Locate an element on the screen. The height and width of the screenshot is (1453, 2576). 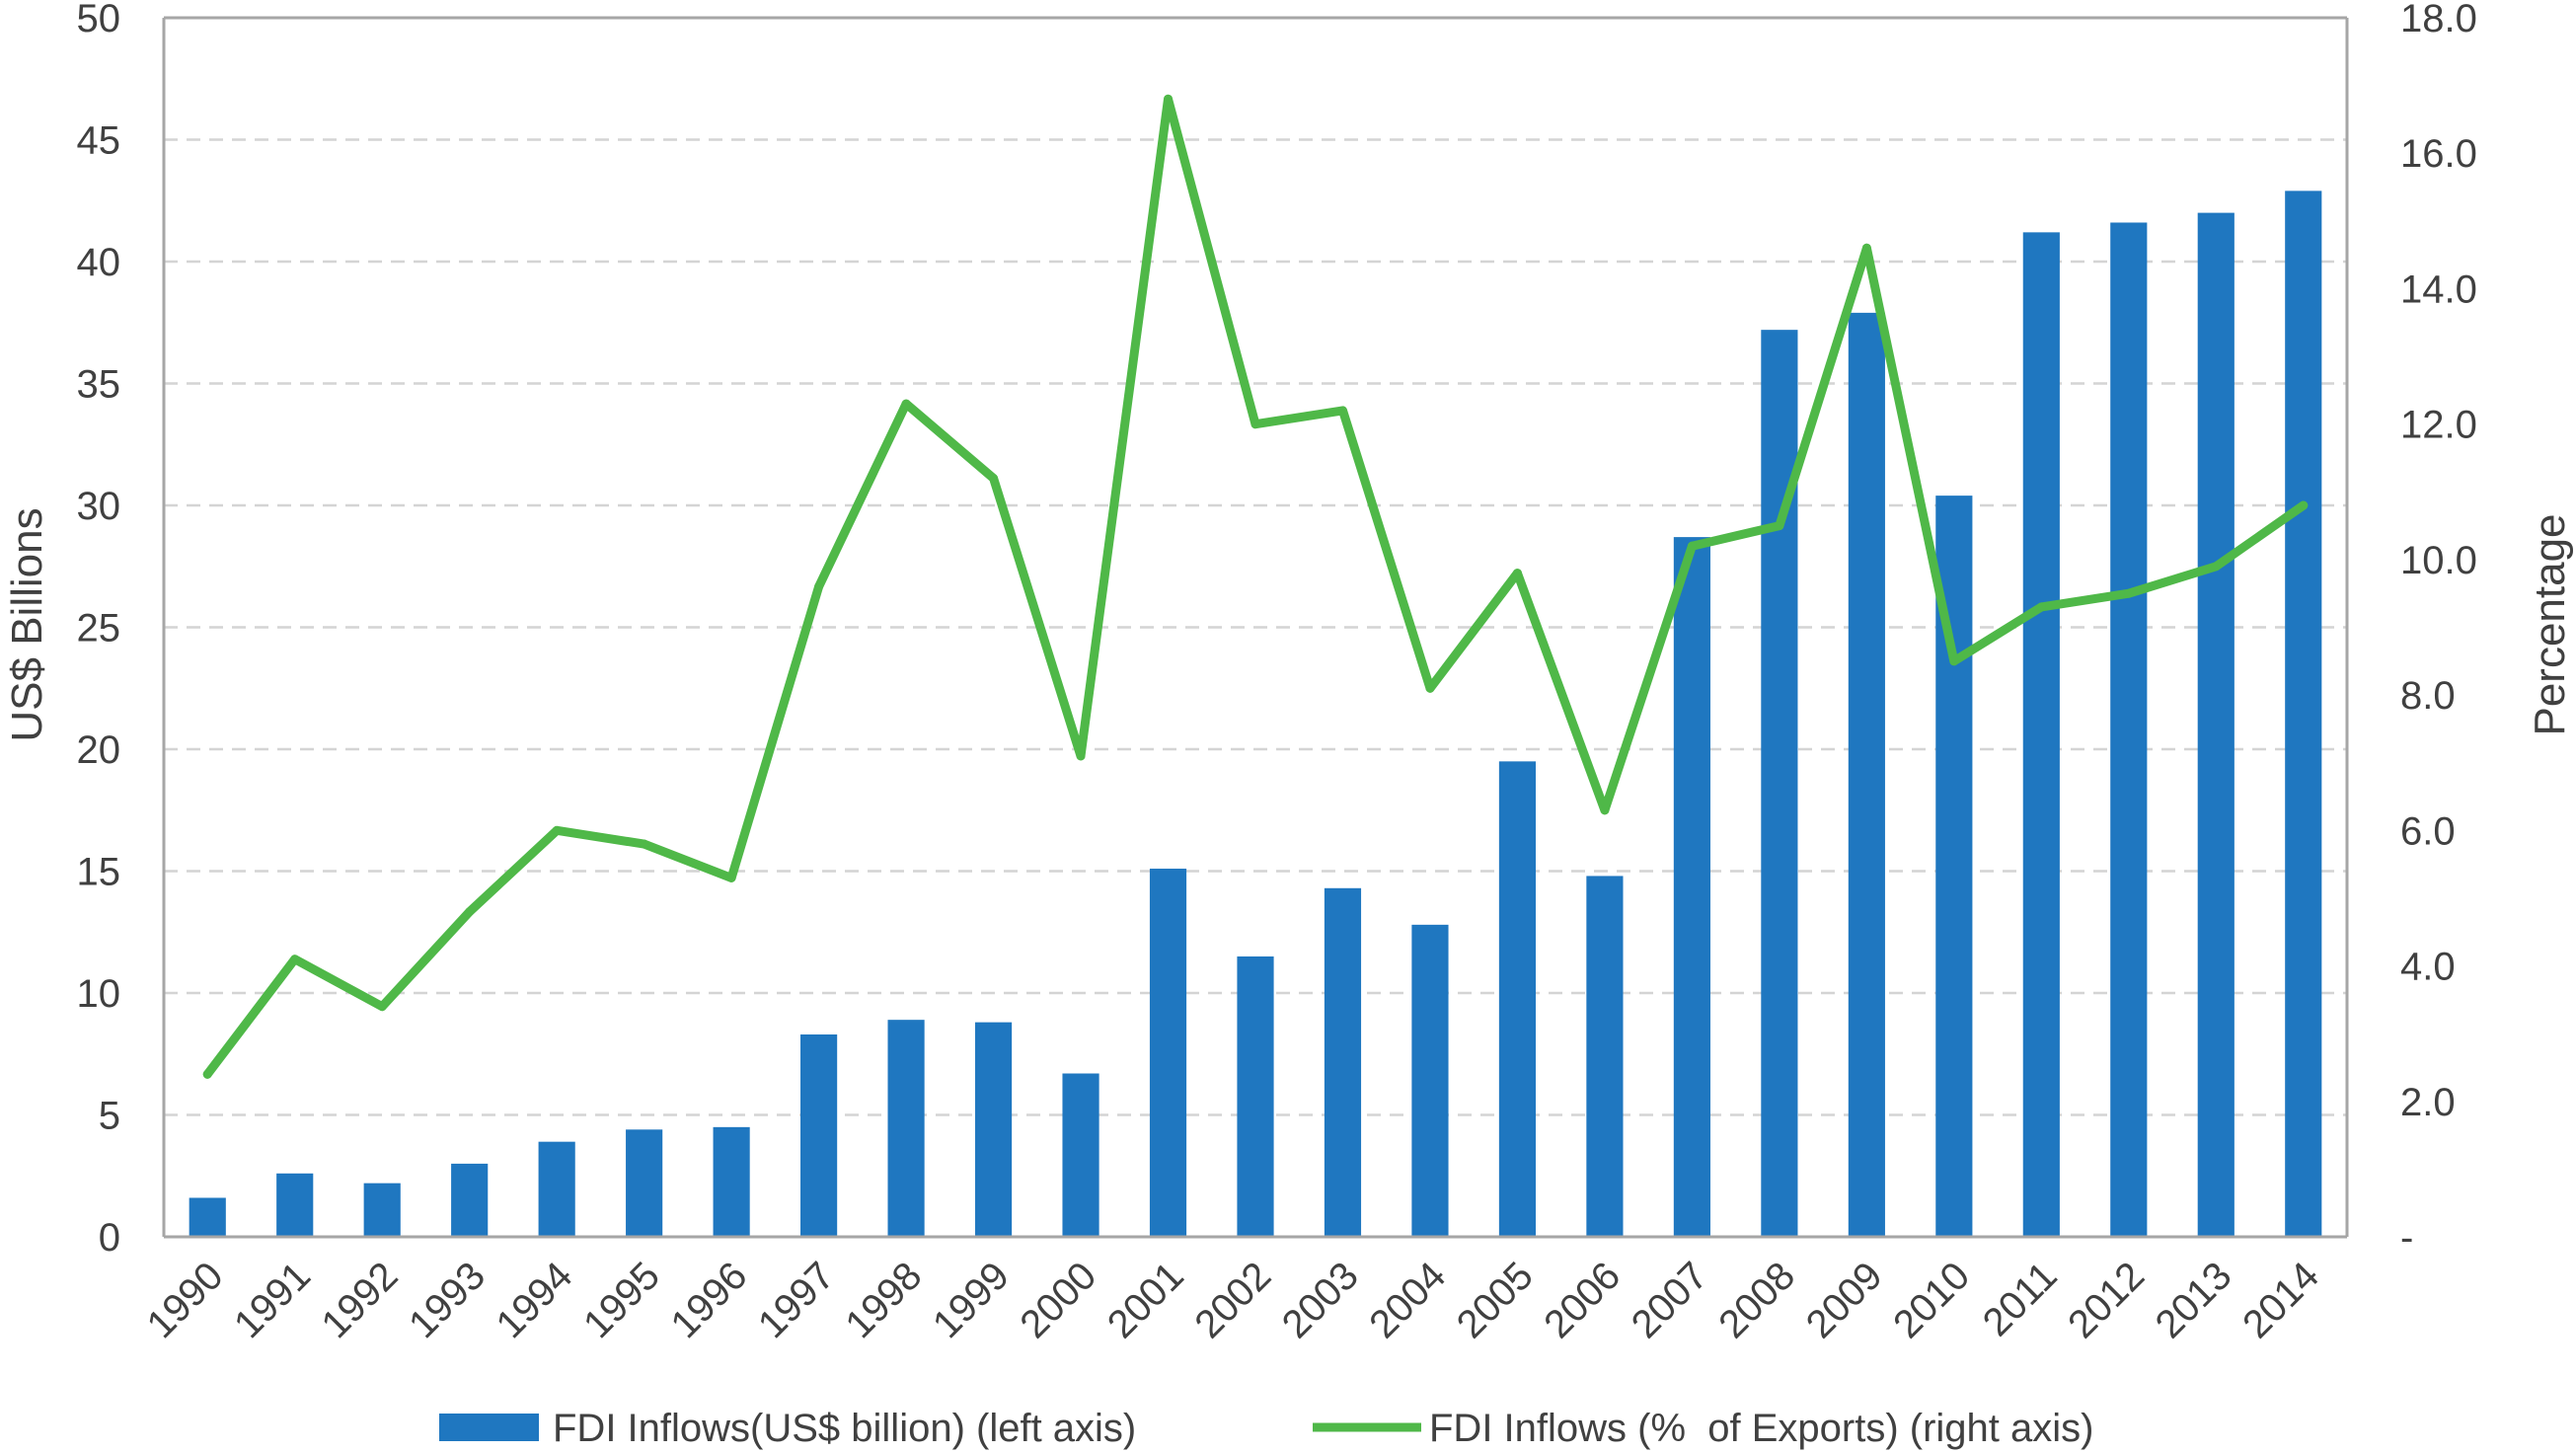
y-tick-label-left: 20 is located at coordinates (99, 750).